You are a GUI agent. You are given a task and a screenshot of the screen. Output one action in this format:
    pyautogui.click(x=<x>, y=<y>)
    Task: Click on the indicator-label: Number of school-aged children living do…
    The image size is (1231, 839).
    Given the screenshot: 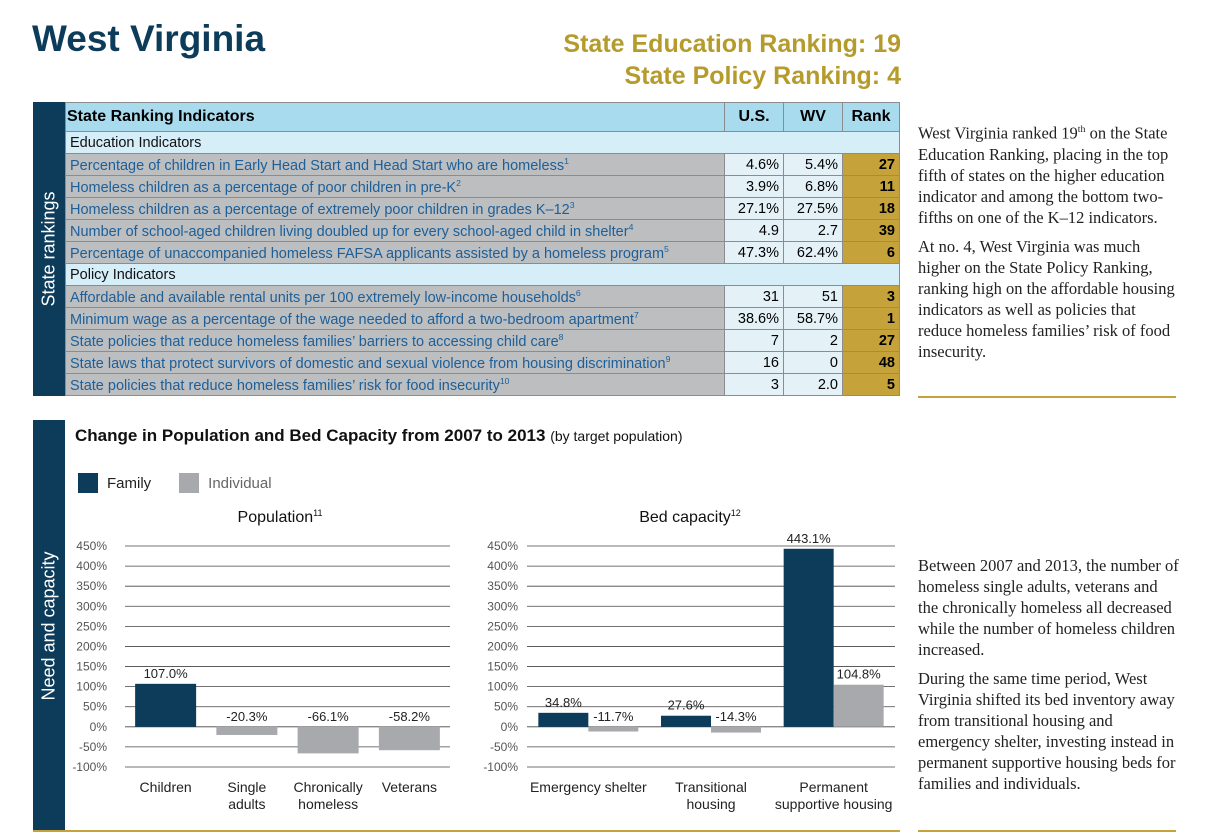 What is the action you would take?
    pyautogui.click(x=349, y=231)
    